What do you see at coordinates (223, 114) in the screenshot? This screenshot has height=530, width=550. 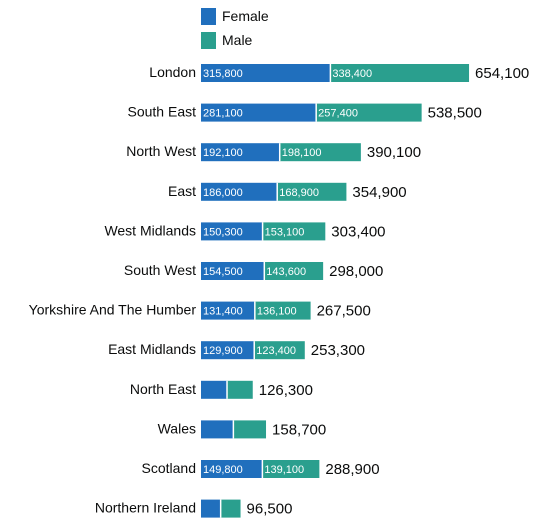 I see `data-label-female-south-east: 281,100` at bounding box center [223, 114].